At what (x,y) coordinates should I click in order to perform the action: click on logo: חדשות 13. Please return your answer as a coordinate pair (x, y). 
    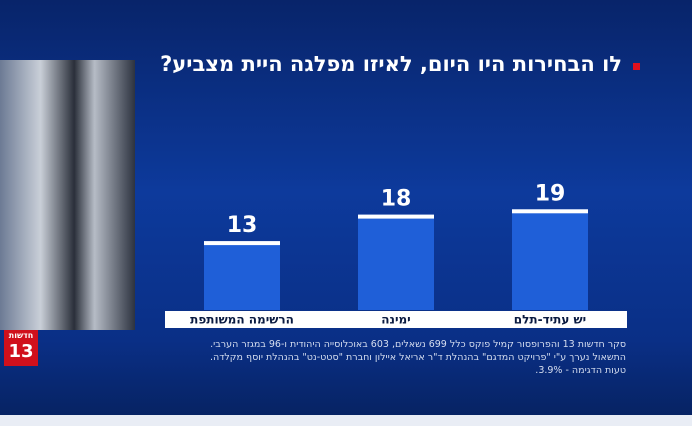
    Looking at the image, I should click on (21, 348).